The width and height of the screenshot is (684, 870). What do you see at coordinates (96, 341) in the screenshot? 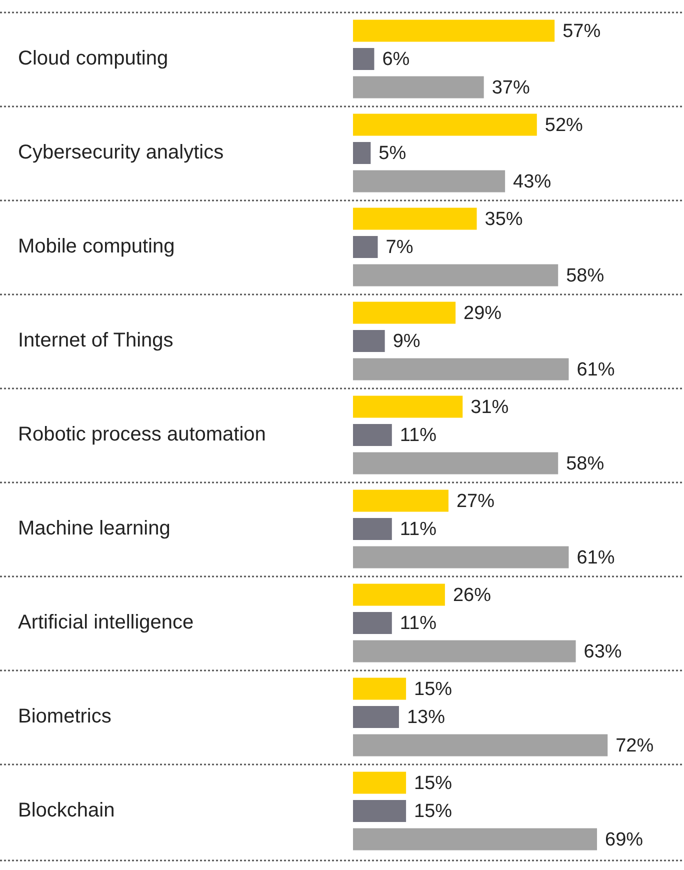
I see `y-tick-label: Internet of Things` at bounding box center [96, 341].